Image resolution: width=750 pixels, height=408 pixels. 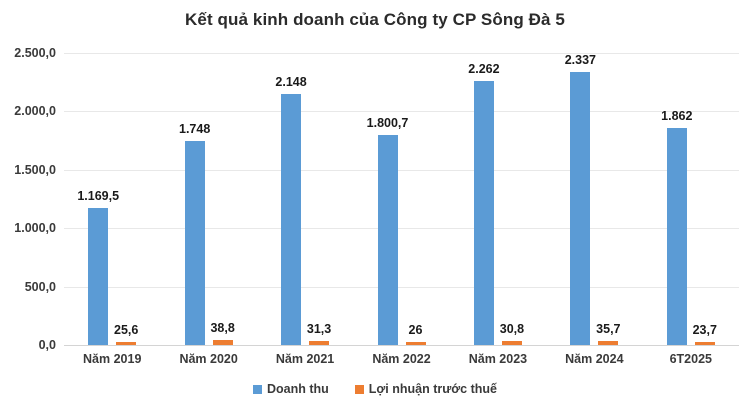 What do you see at coordinates (690, 359) in the screenshot?
I see `x-axis-tick-label: 6T2025` at bounding box center [690, 359].